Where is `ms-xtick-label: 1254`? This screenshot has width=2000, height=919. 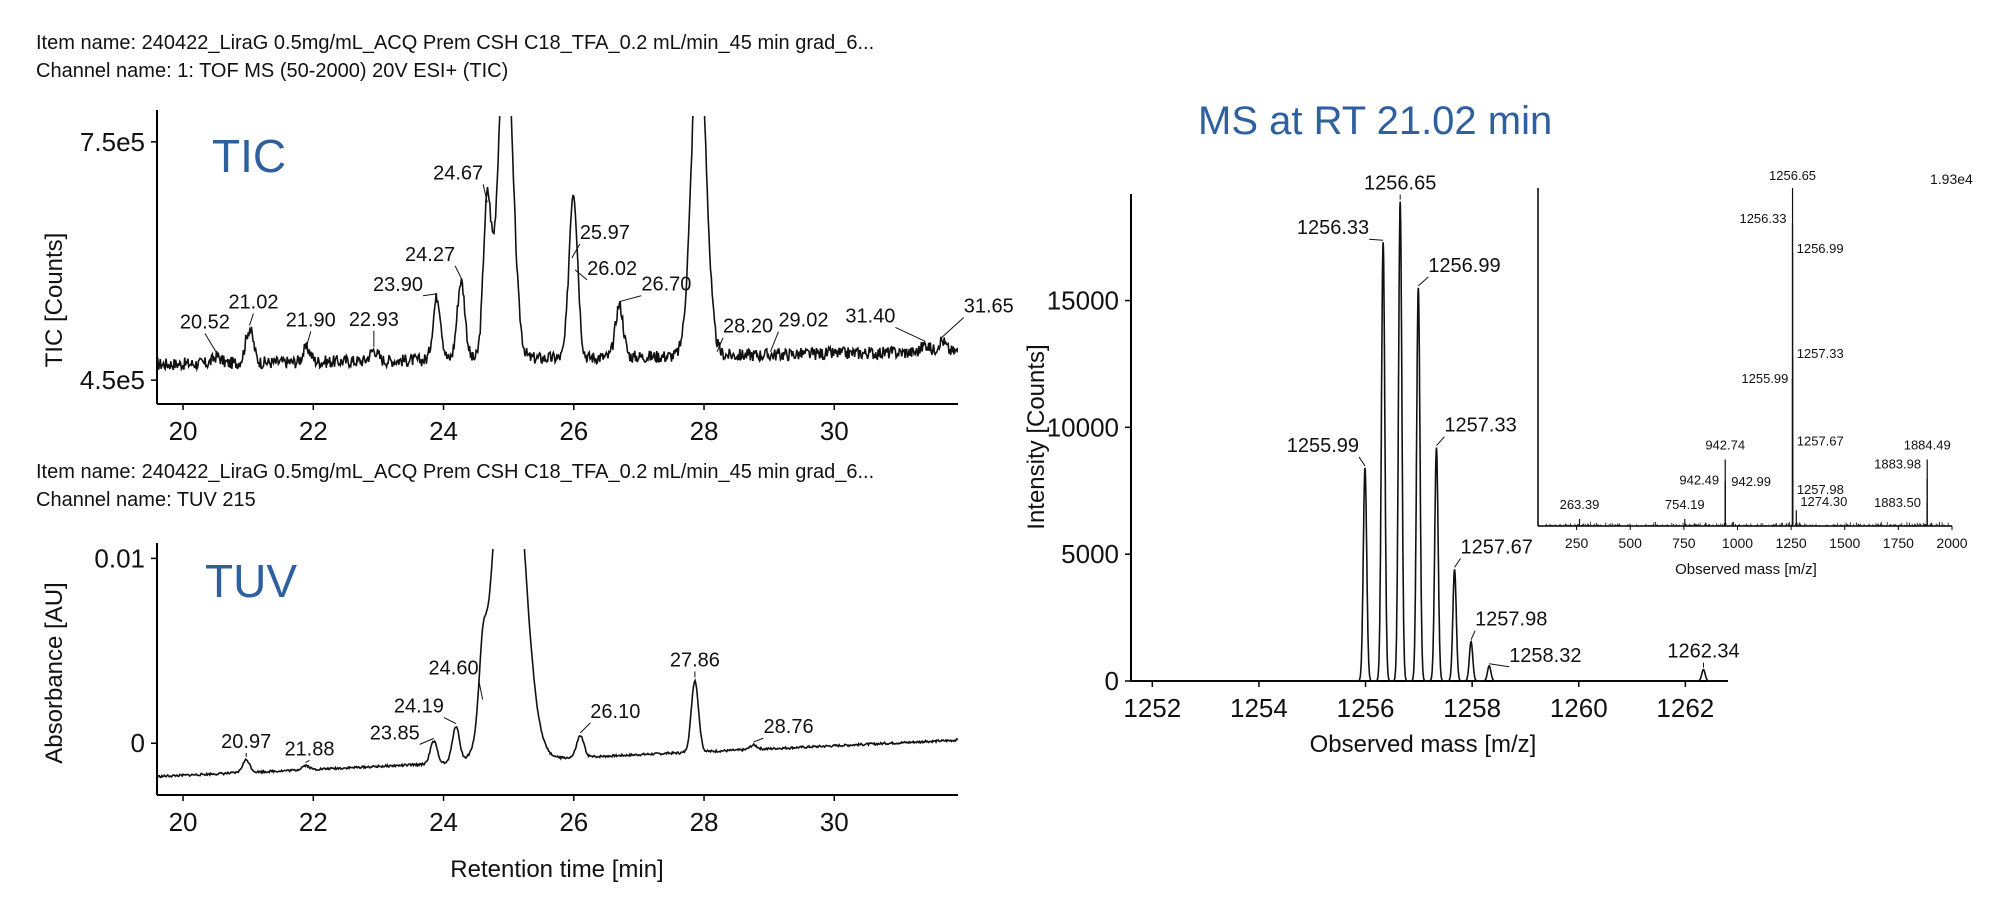
ms-xtick-label: 1254 is located at coordinates (1259, 708).